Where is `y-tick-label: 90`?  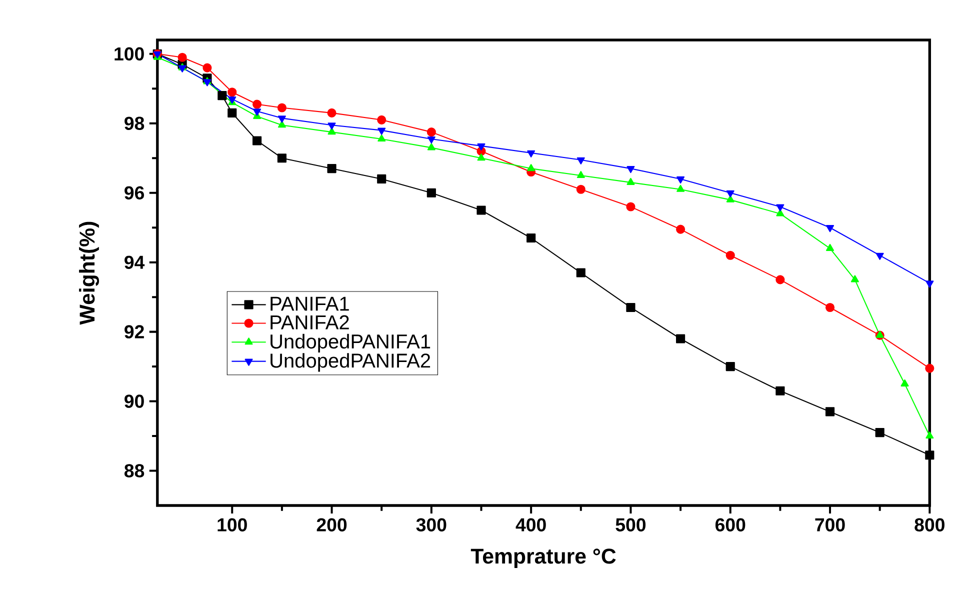
y-tick-label: 90 is located at coordinates (134, 401).